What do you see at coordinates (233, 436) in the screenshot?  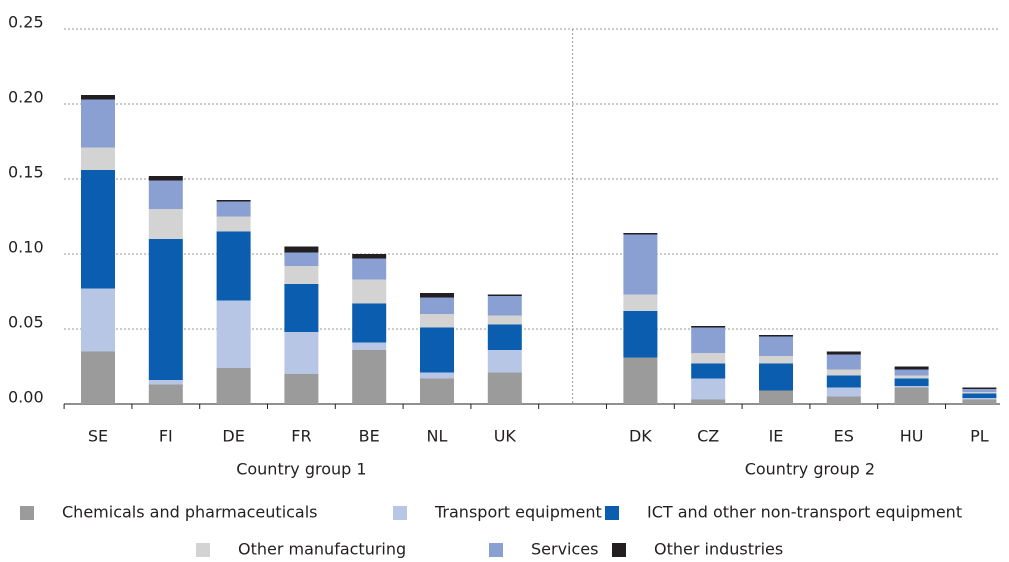 I see `x-tick-label: DE` at bounding box center [233, 436].